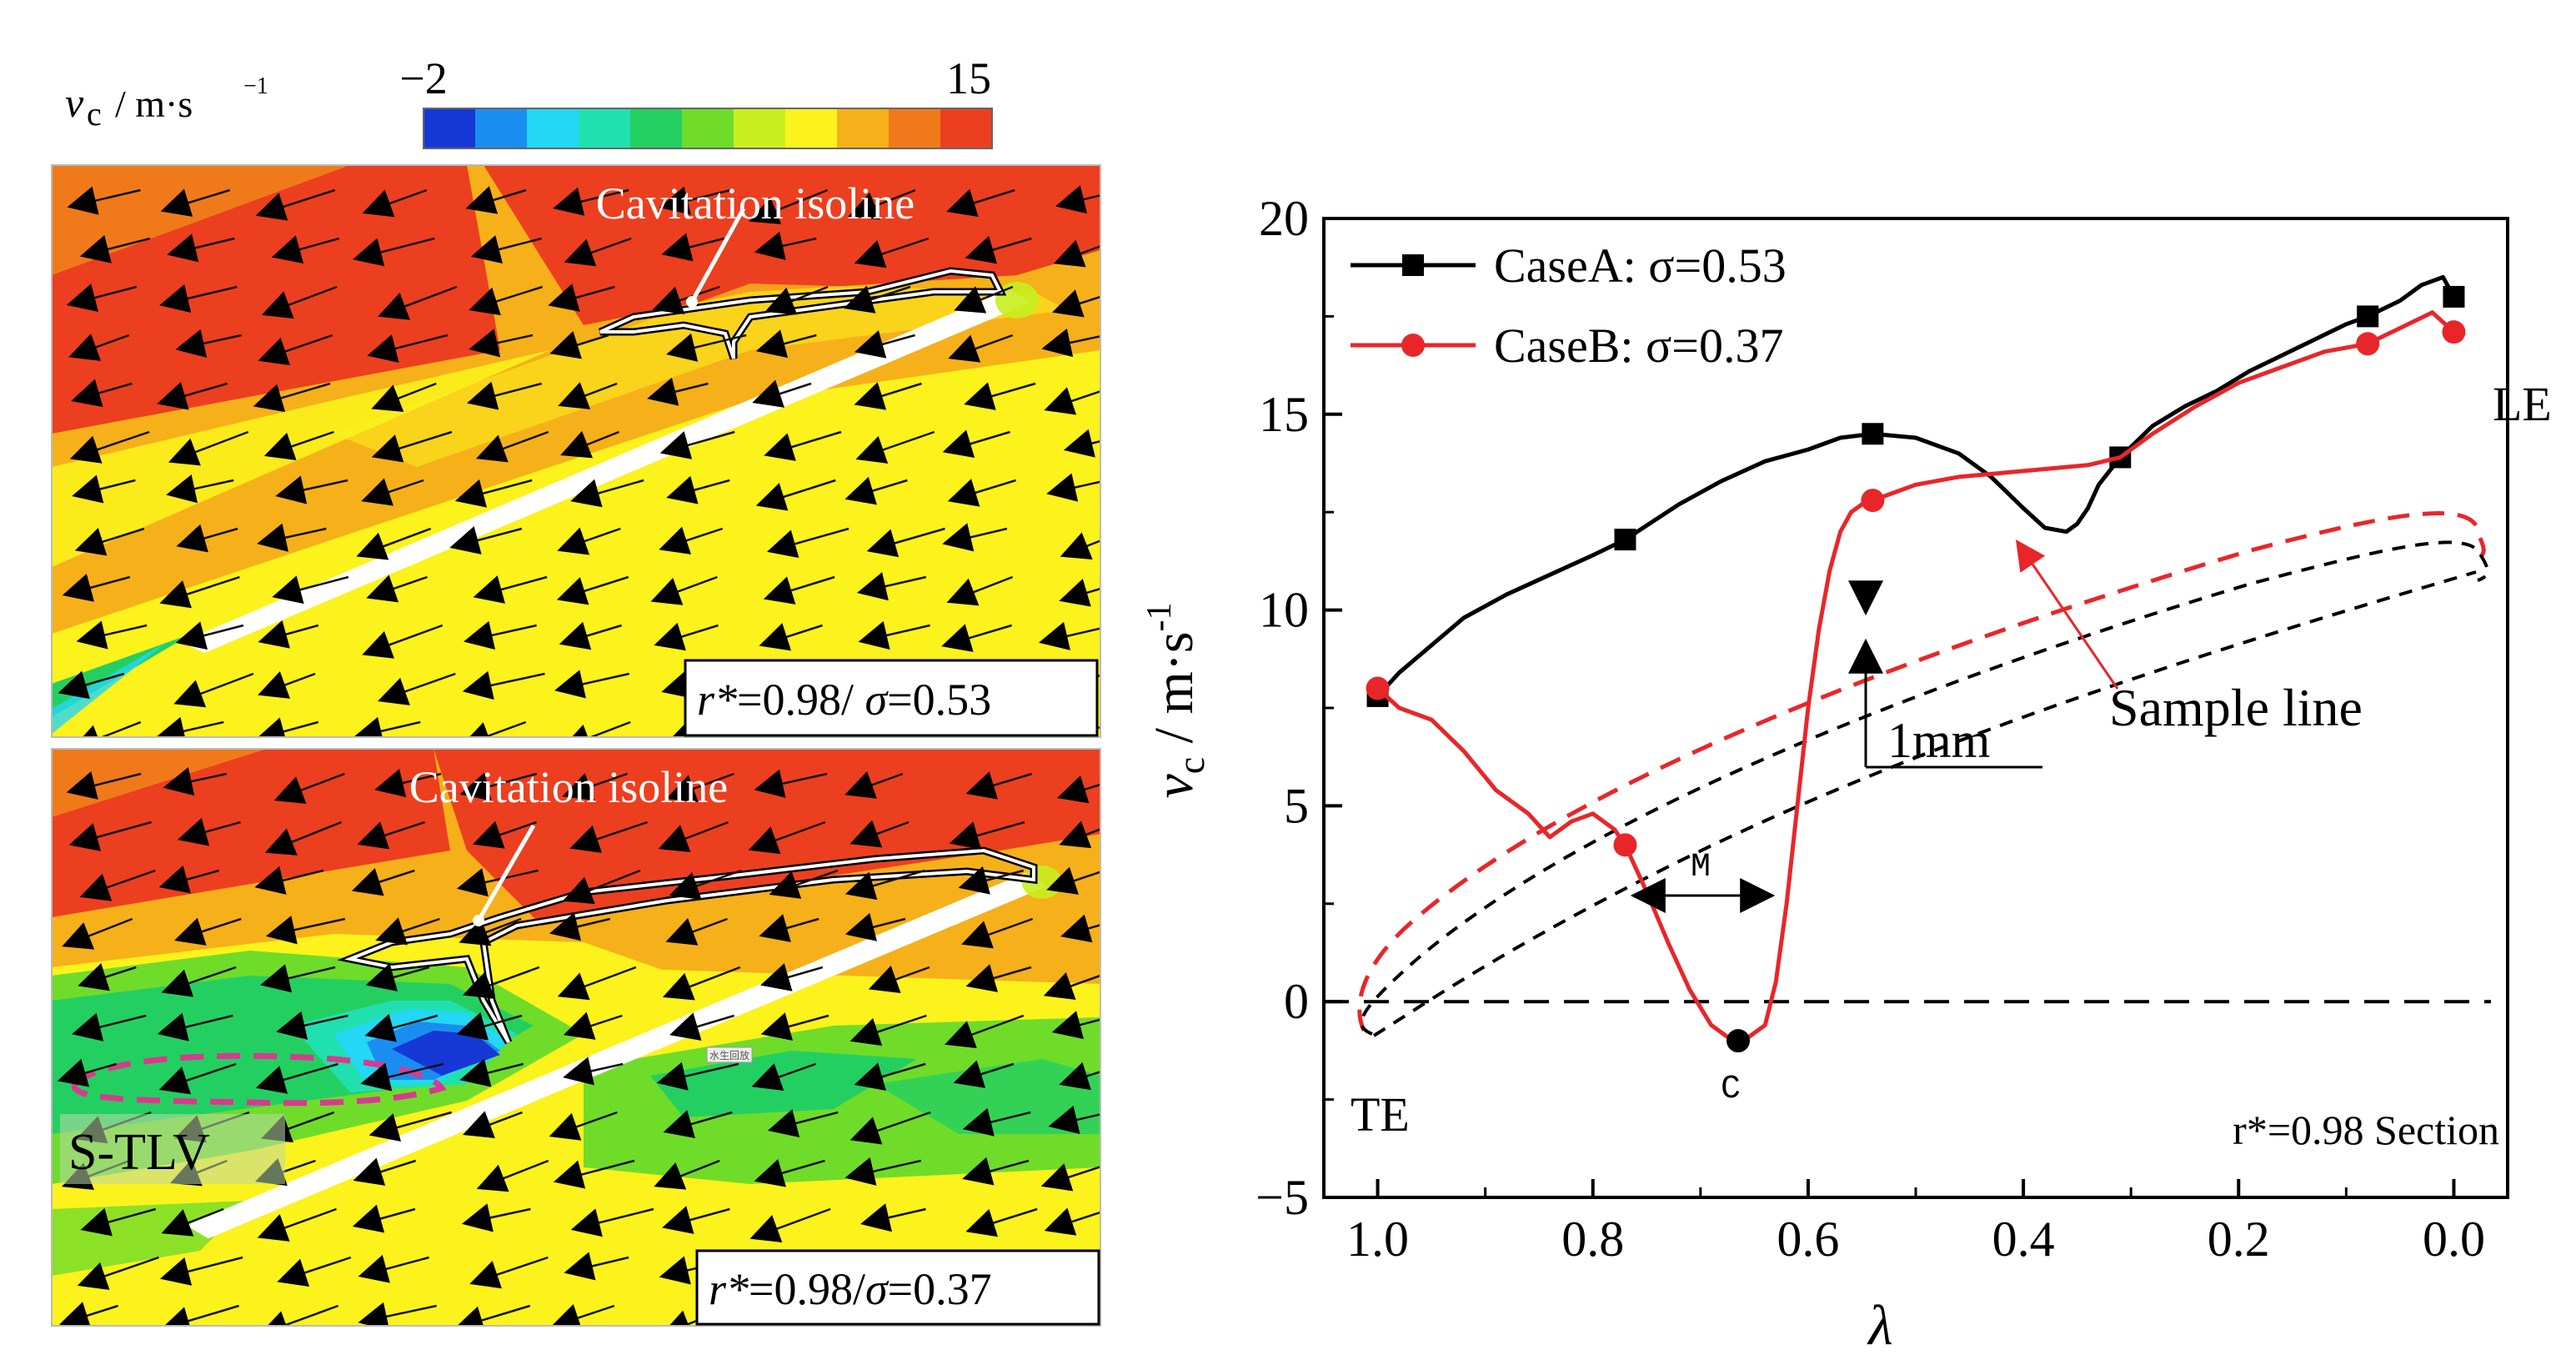  What do you see at coordinates (1296, 1001) in the screenshot?
I see `y-tick-label: 0` at bounding box center [1296, 1001].